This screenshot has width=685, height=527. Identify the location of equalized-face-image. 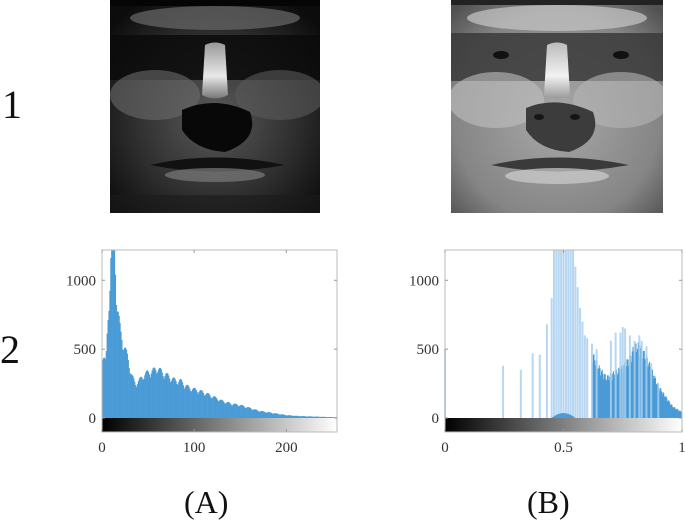
(557, 106).